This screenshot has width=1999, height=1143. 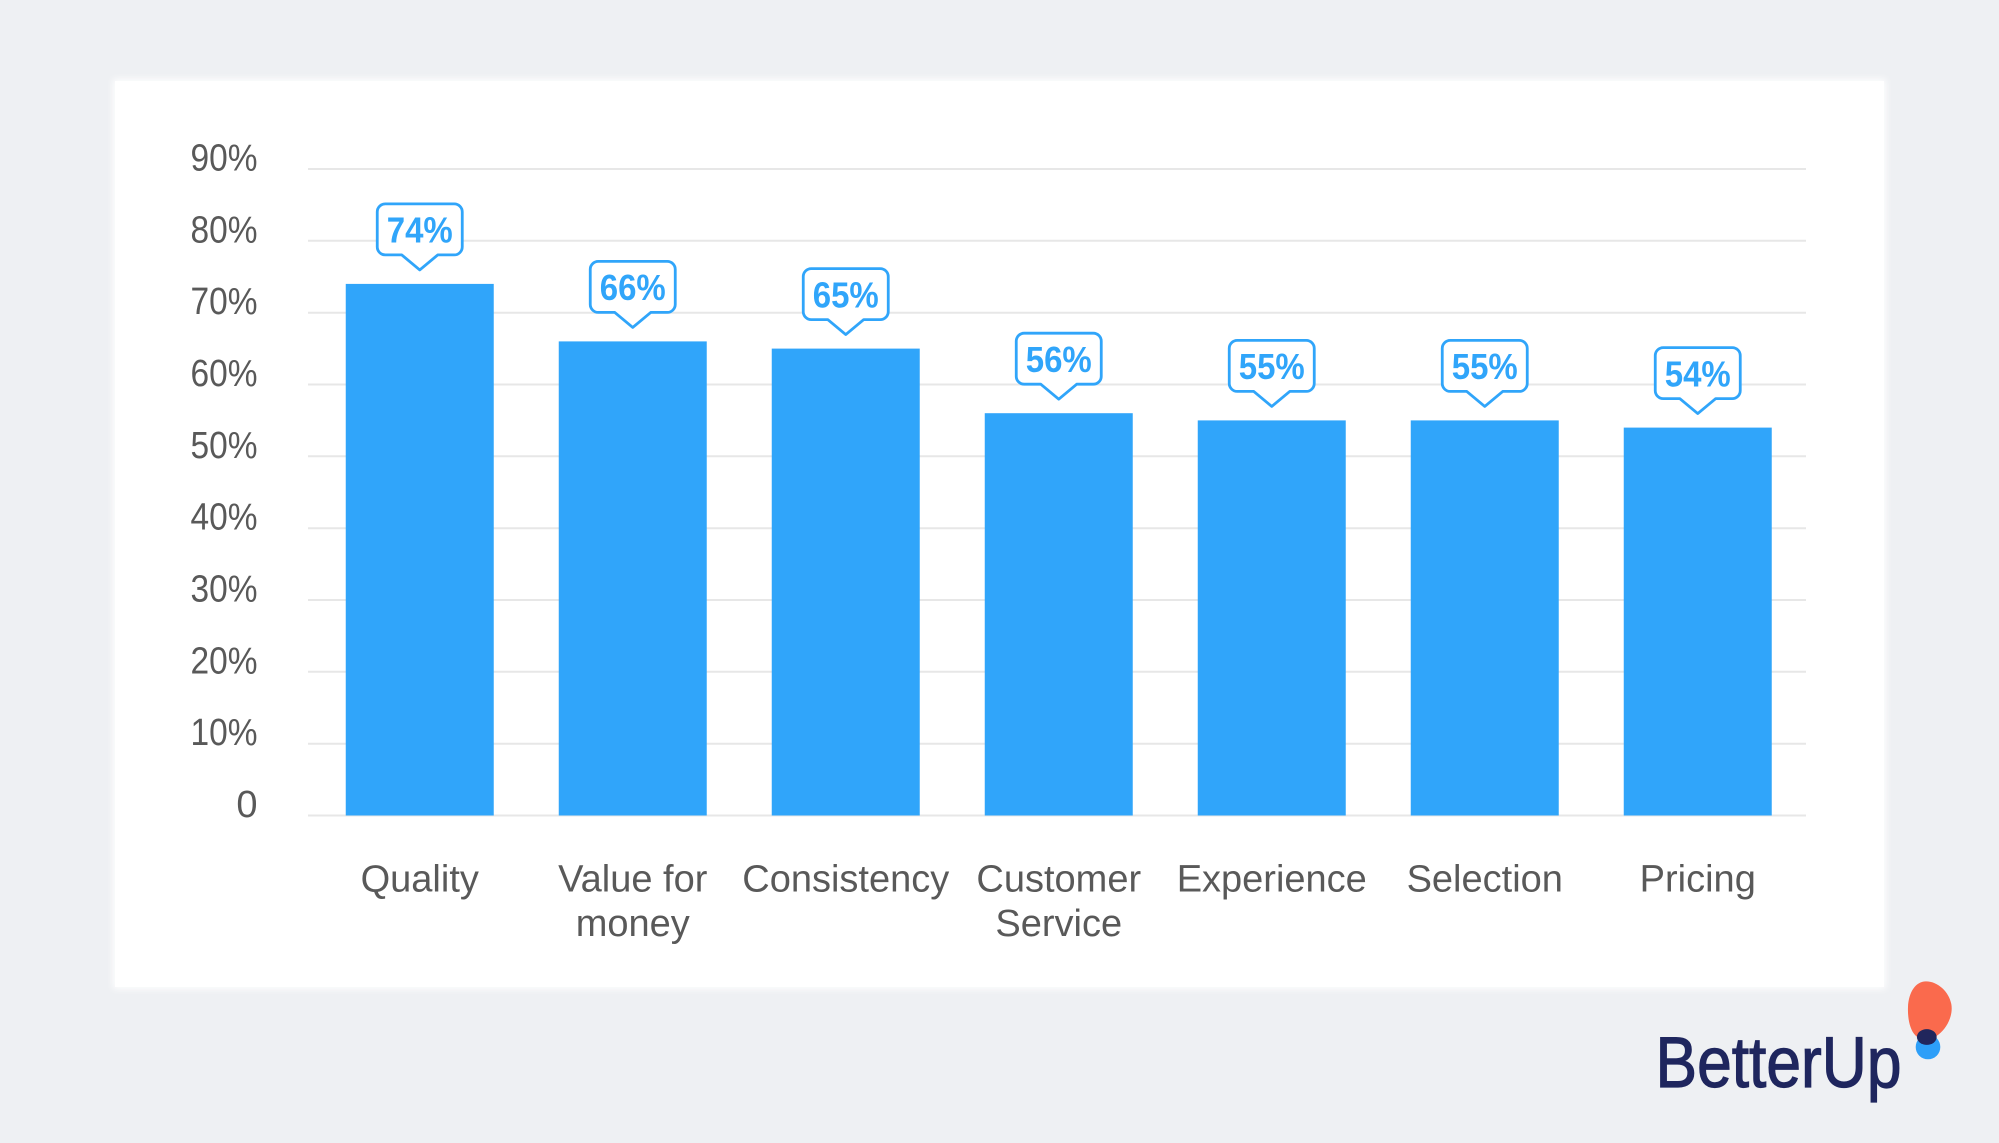 What do you see at coordinates (224, 733) in the screenshot?
I see `svg-text: 10%` at bounding box center [224, 733].